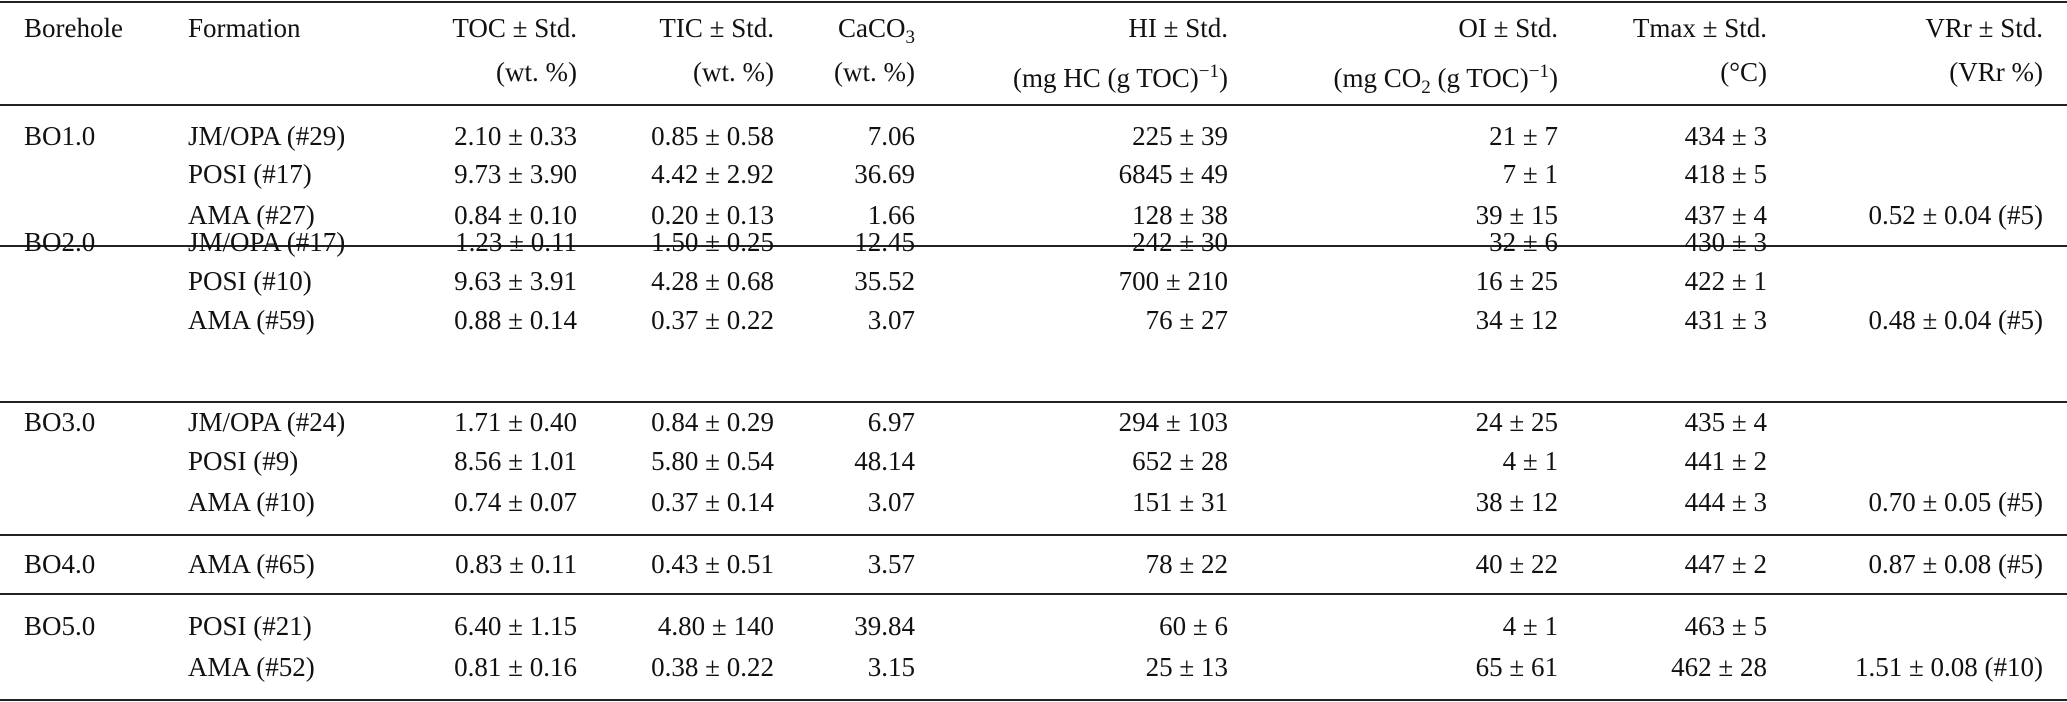 The image size is (2067, 702). Describe the element at coordinates (1955, 215) in the screenshot. I see `value-cell: 0.52 ± 0.04 (#5)` at that location.